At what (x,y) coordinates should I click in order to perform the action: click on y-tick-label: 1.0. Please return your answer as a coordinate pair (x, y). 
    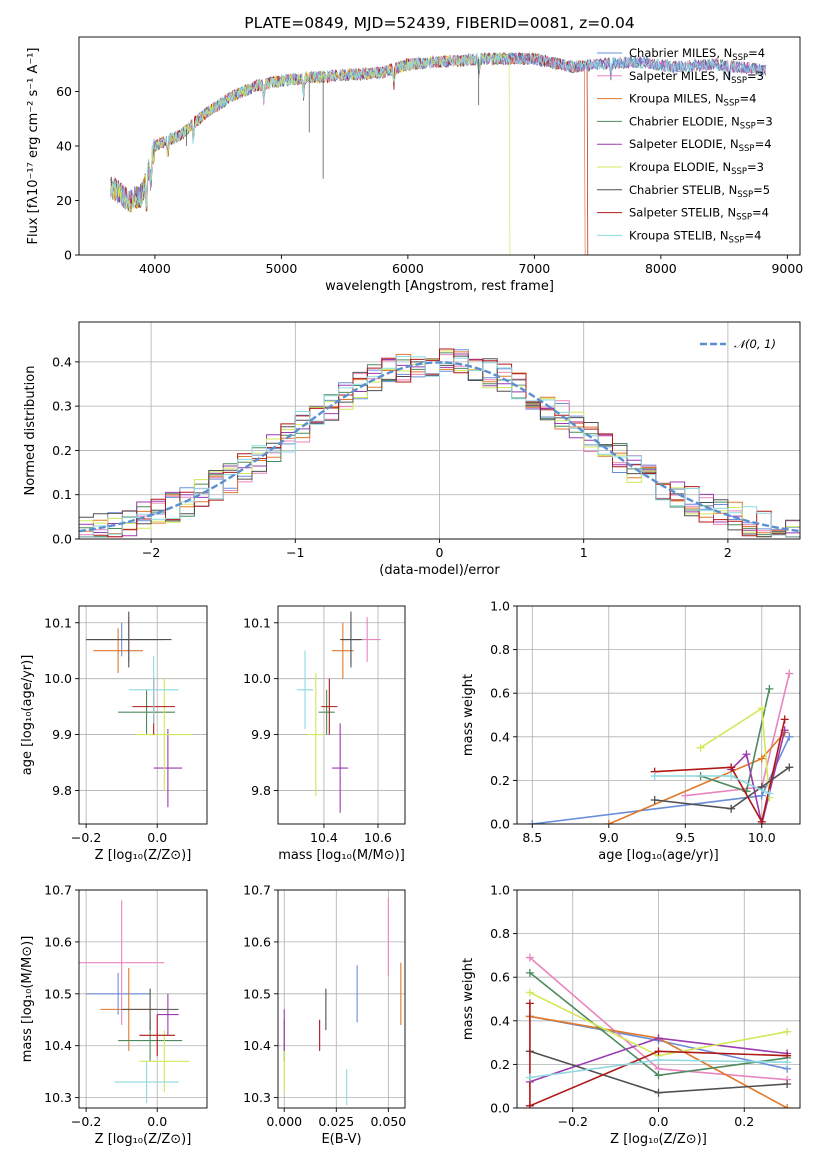
    Looking at the image, I should click on (500, 606).